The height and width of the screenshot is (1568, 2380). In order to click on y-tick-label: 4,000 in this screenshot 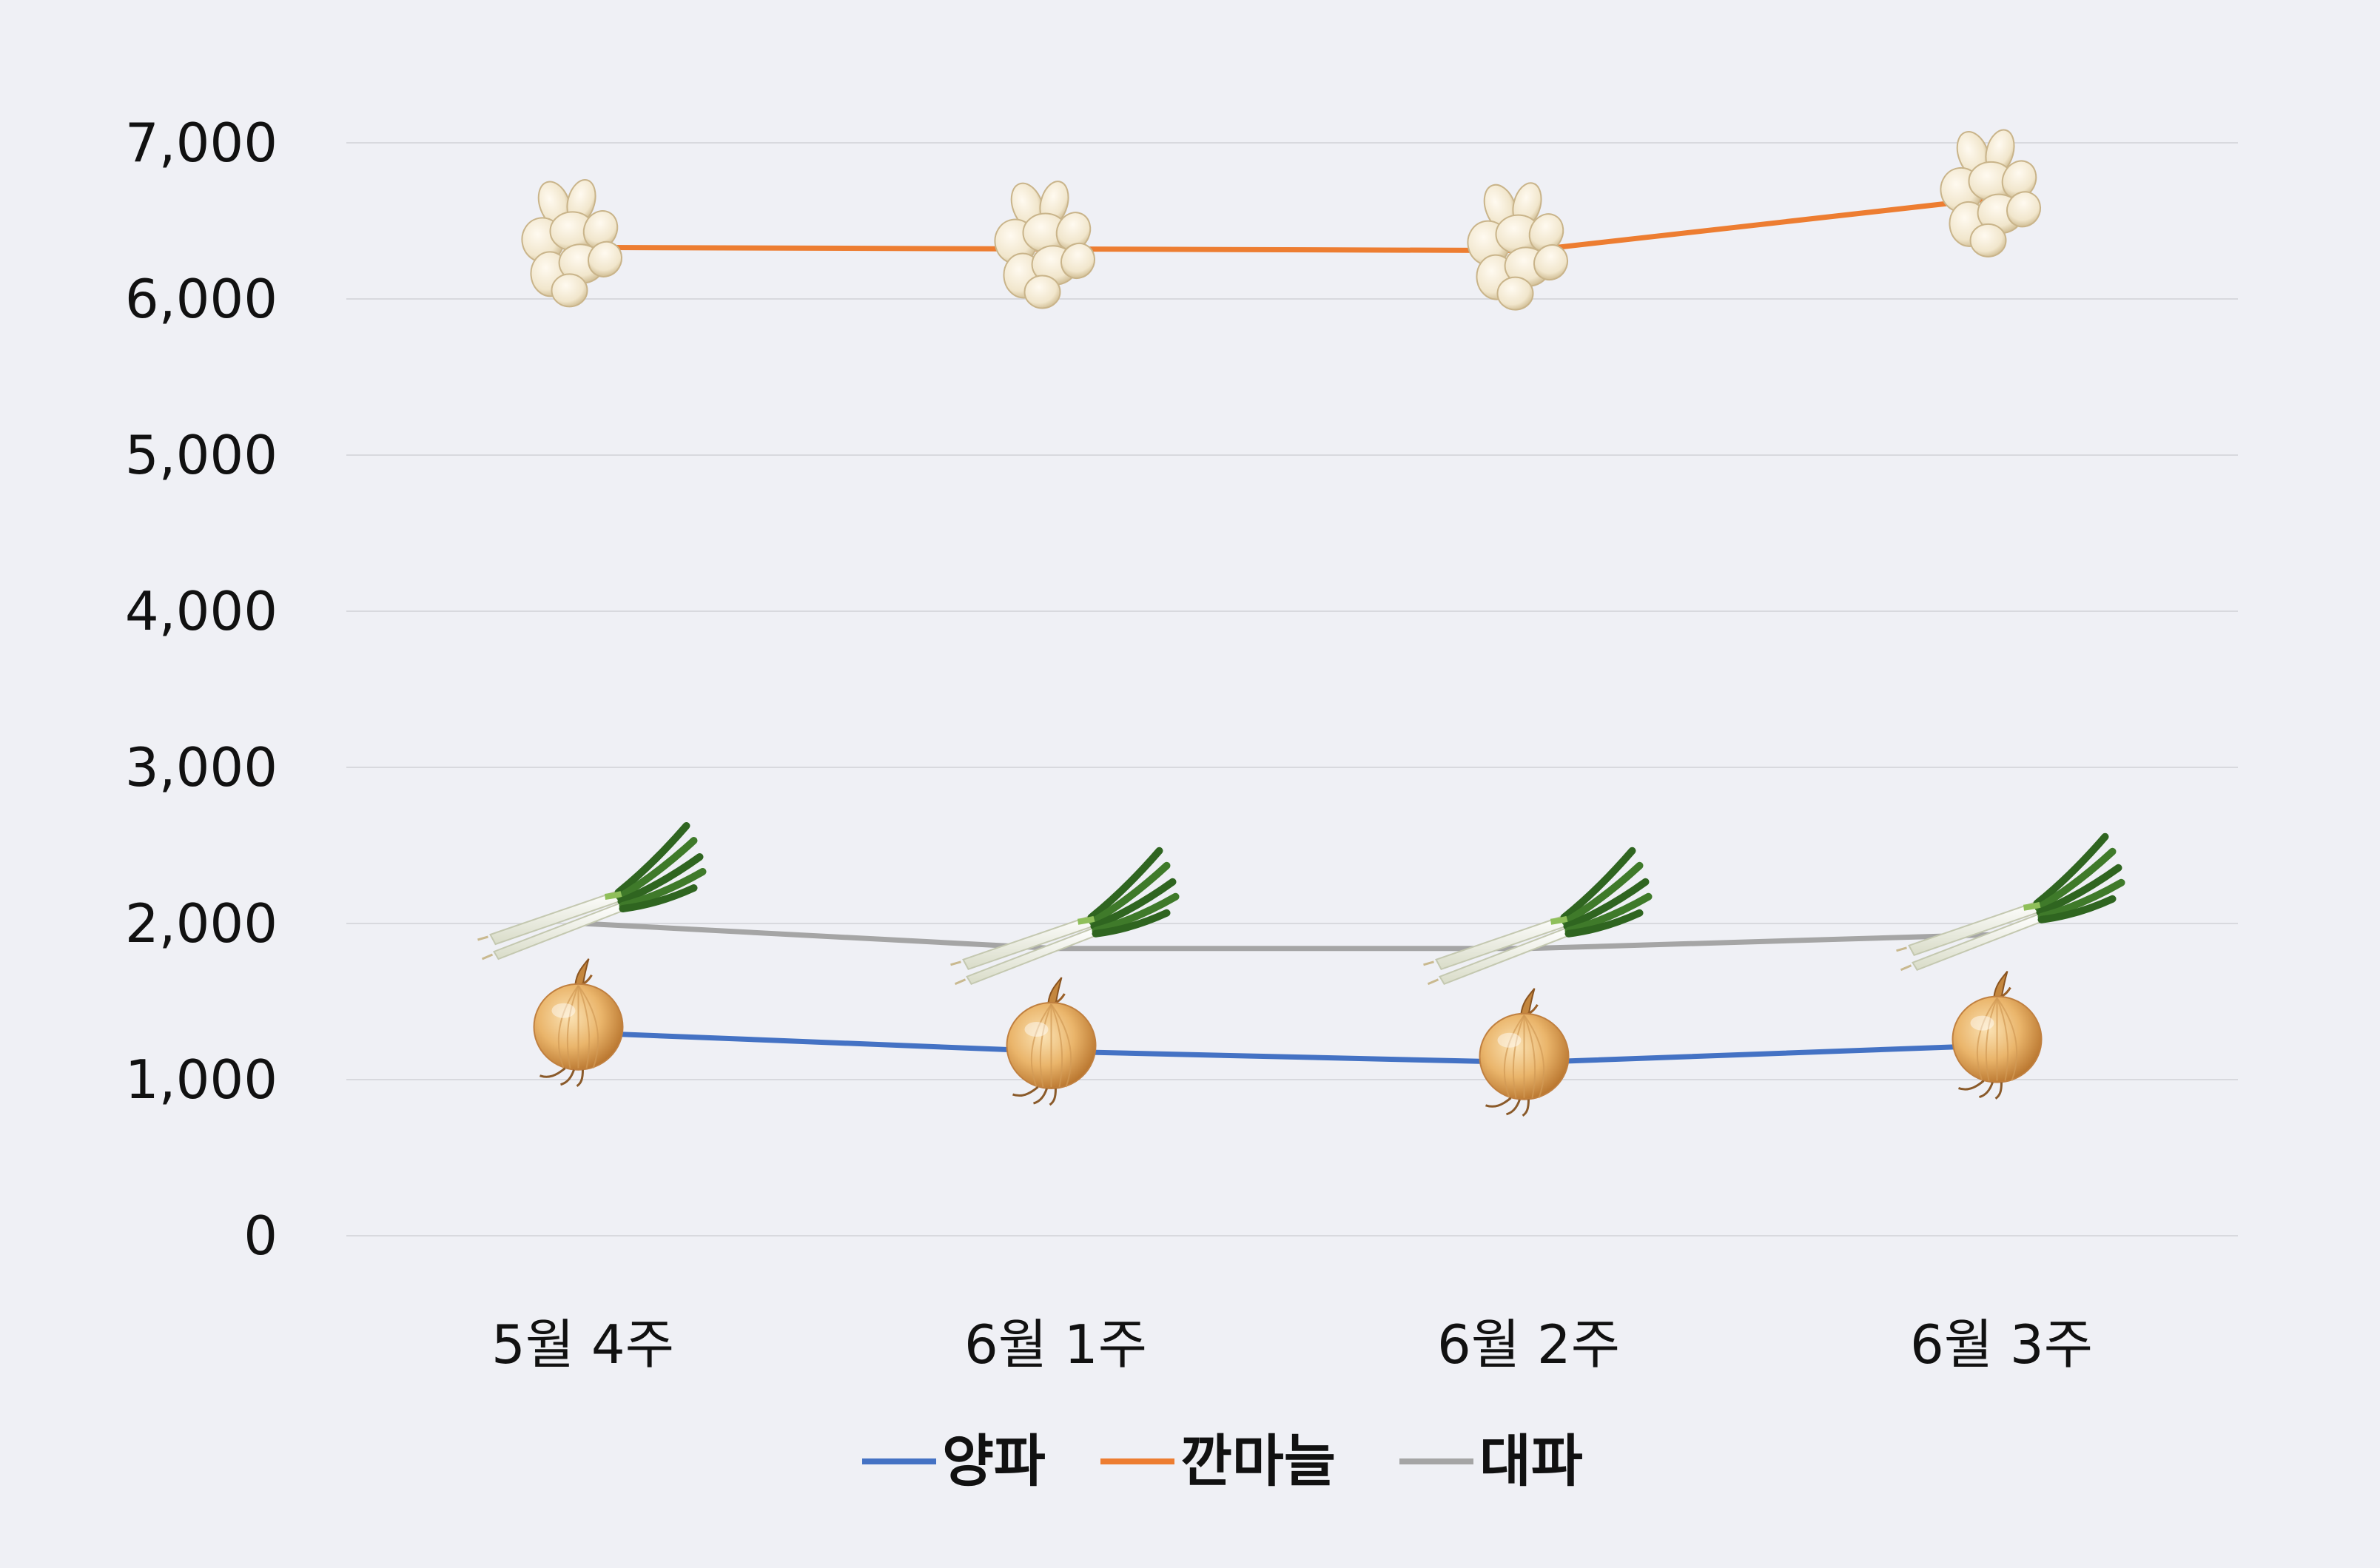, I will do `click(202, 611)`.